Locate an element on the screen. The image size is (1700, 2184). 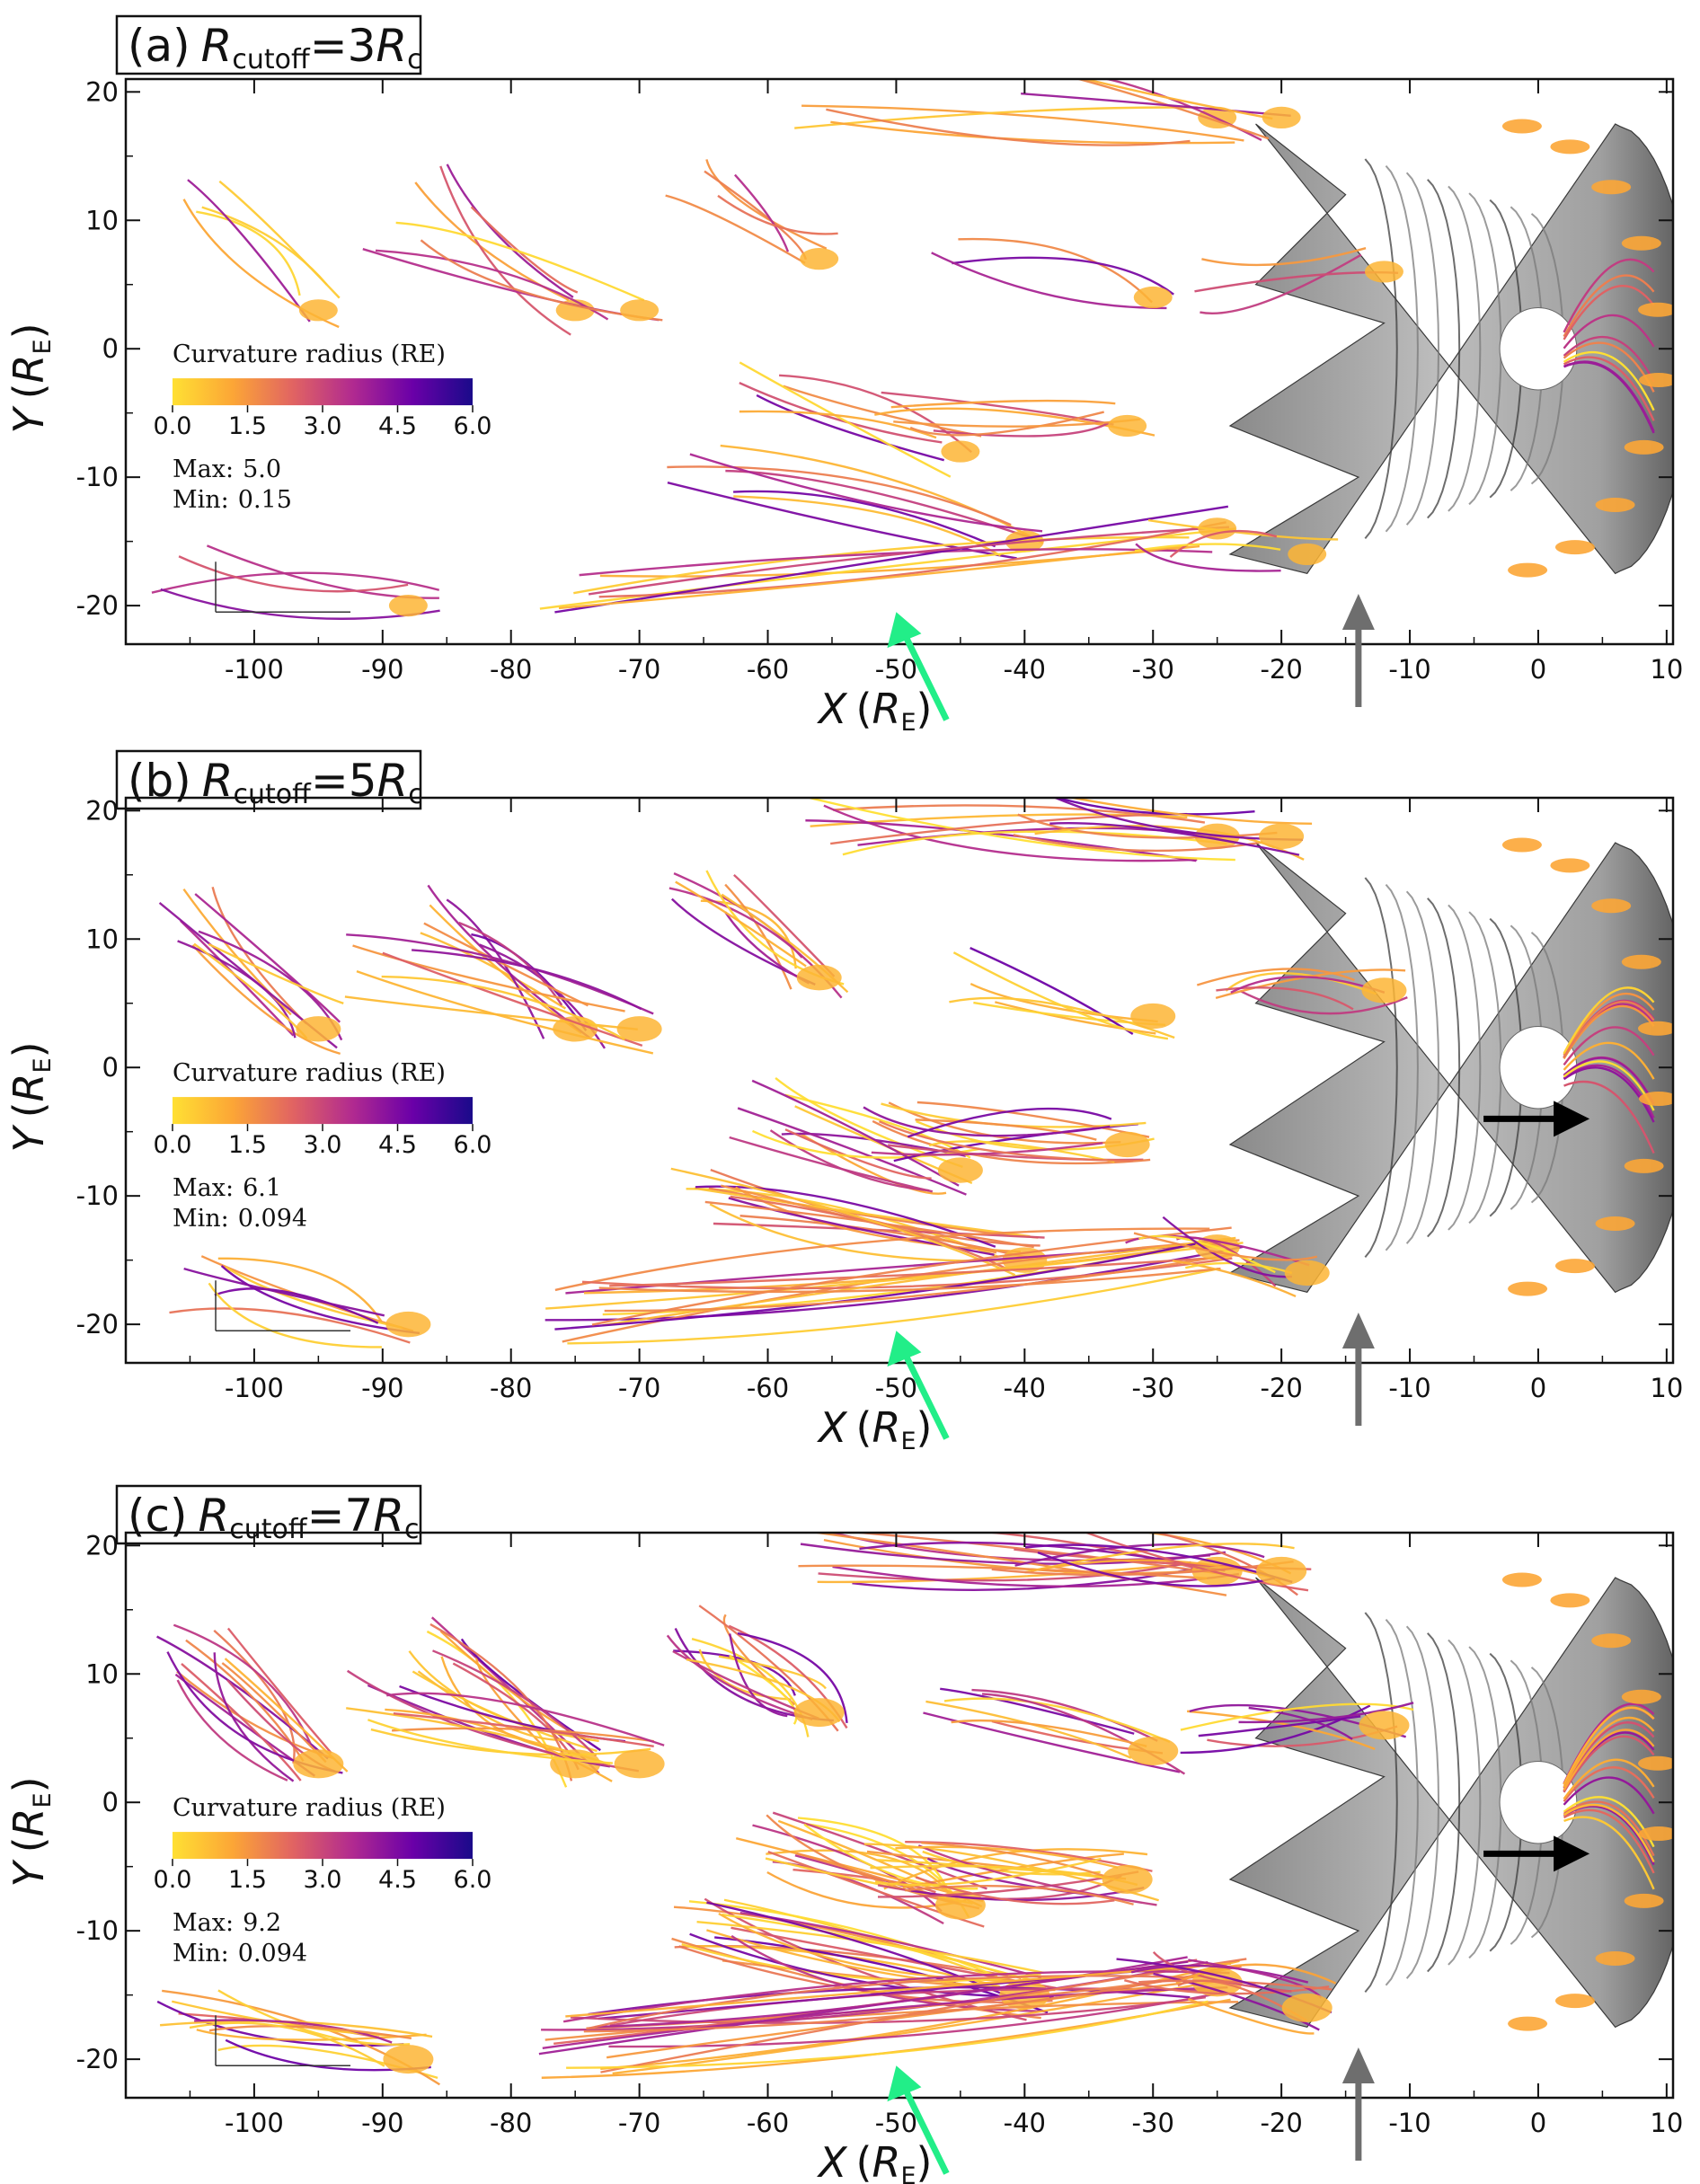
axis-triad is located at coordinates (283, 2041).